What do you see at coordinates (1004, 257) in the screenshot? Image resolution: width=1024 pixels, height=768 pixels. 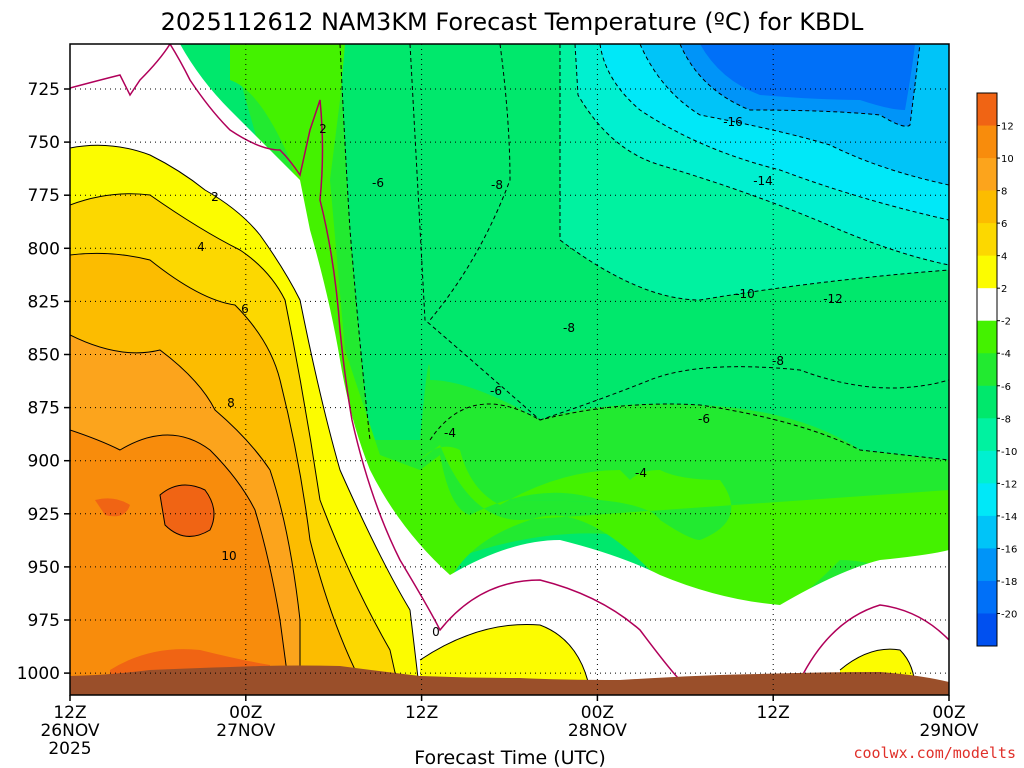 I see `colorbar-label: 4` at bounding box center [1004, 257].